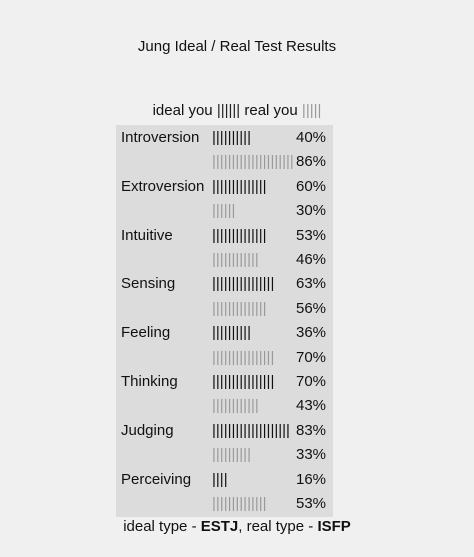 Image resolution: width=474 pixels, height=557 pixels. What do you see at coordinates (220, 479) in the screenshot?
I see `ideal-bar: ||||` at bounding box center [220, 479].